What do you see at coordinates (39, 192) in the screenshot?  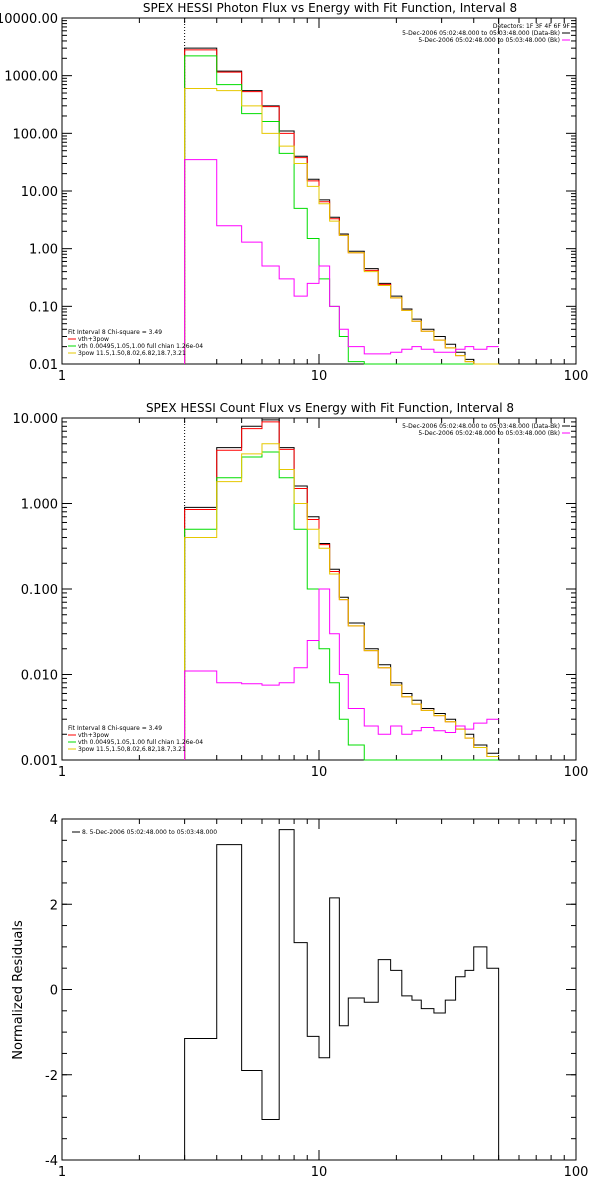 I see `y-tick-label: 10.00` at bounding box center [39, 192].